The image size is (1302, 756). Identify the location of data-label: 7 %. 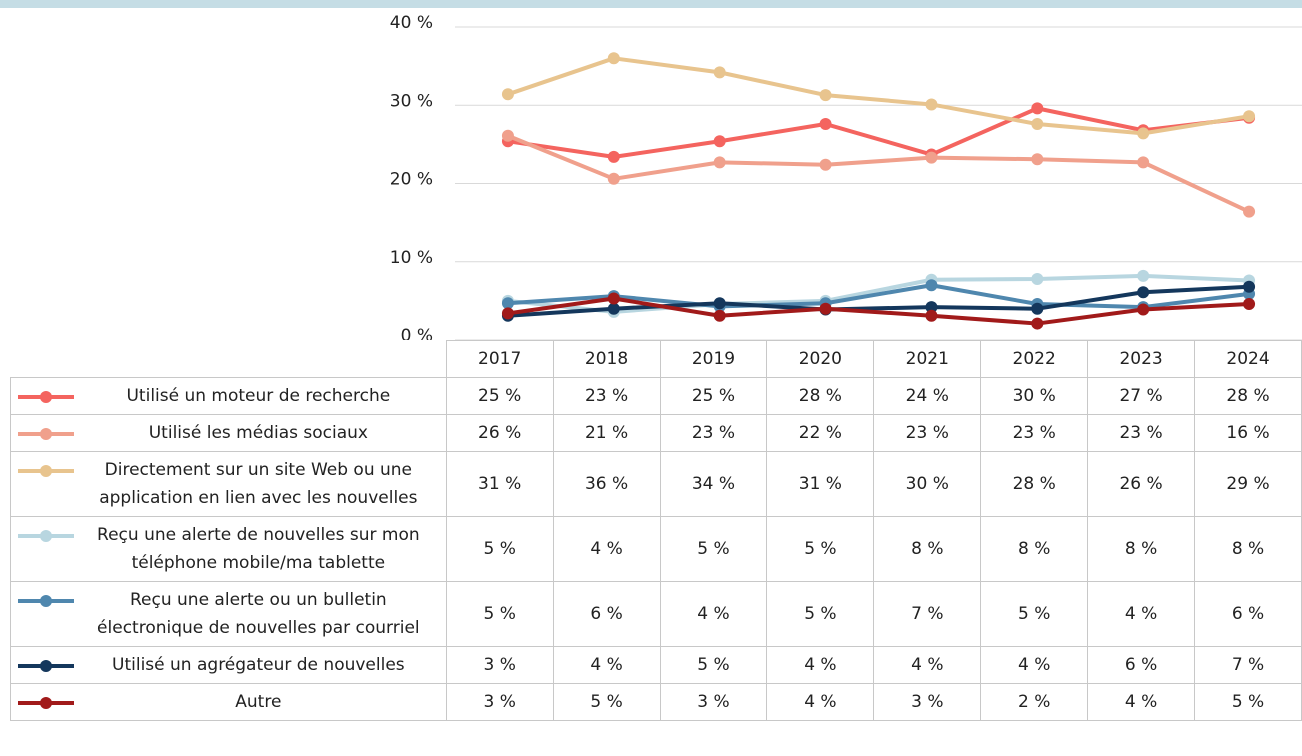
(927, 614).